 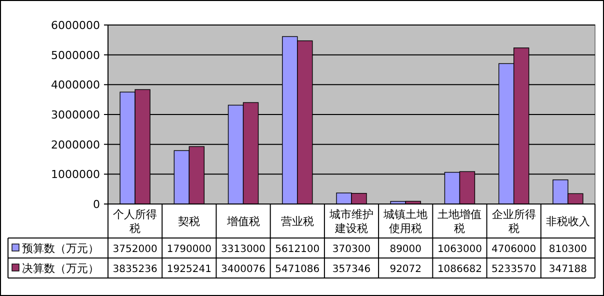 I want to click on x-tick-label: 契税, so click(x=189, y=221).